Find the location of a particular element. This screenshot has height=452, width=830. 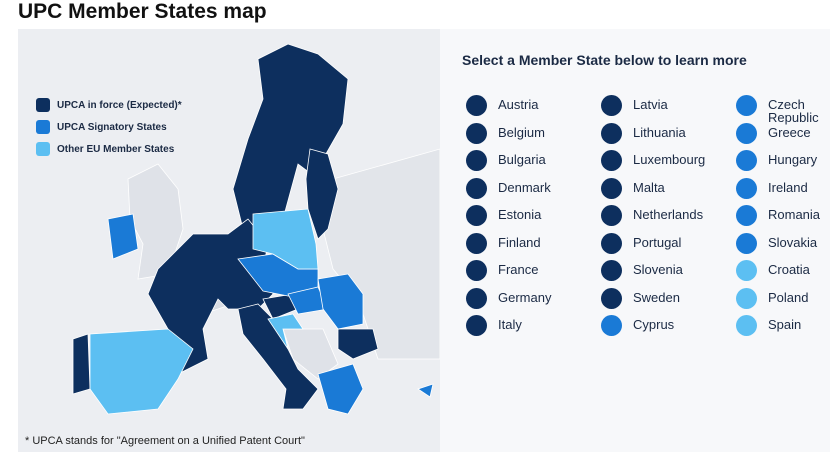

state-name: Ireland is located at coordinates (788, 187).